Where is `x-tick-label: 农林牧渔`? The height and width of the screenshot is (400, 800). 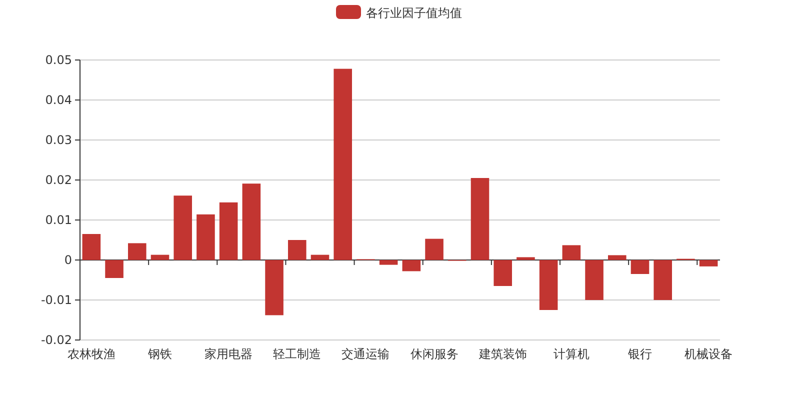
x-tick-label: 农林牧渔 is located at coordinates (91, 354).